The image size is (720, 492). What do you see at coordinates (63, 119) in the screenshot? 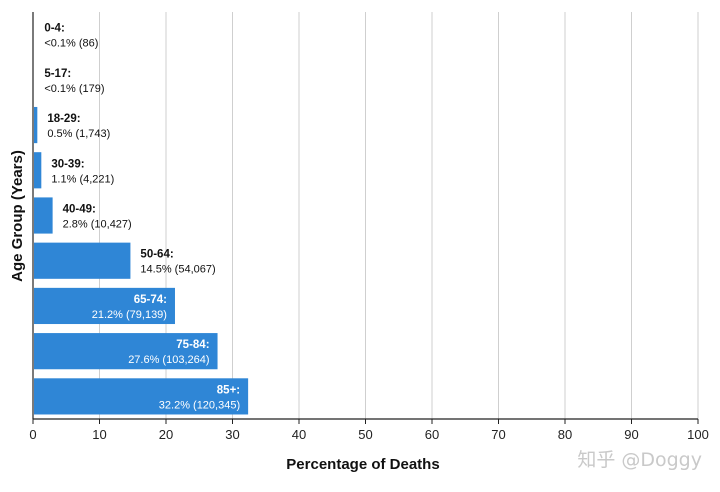
I see `bar-category-label-2: 18-29:` at bounding box center [63, 119].